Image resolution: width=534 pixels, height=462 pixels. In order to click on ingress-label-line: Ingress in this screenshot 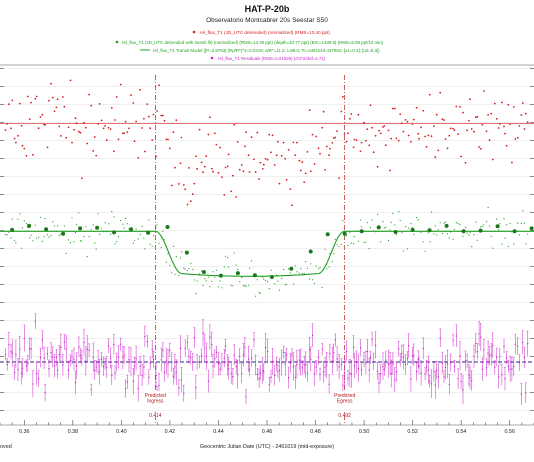, I will do `click(155, 402)`.